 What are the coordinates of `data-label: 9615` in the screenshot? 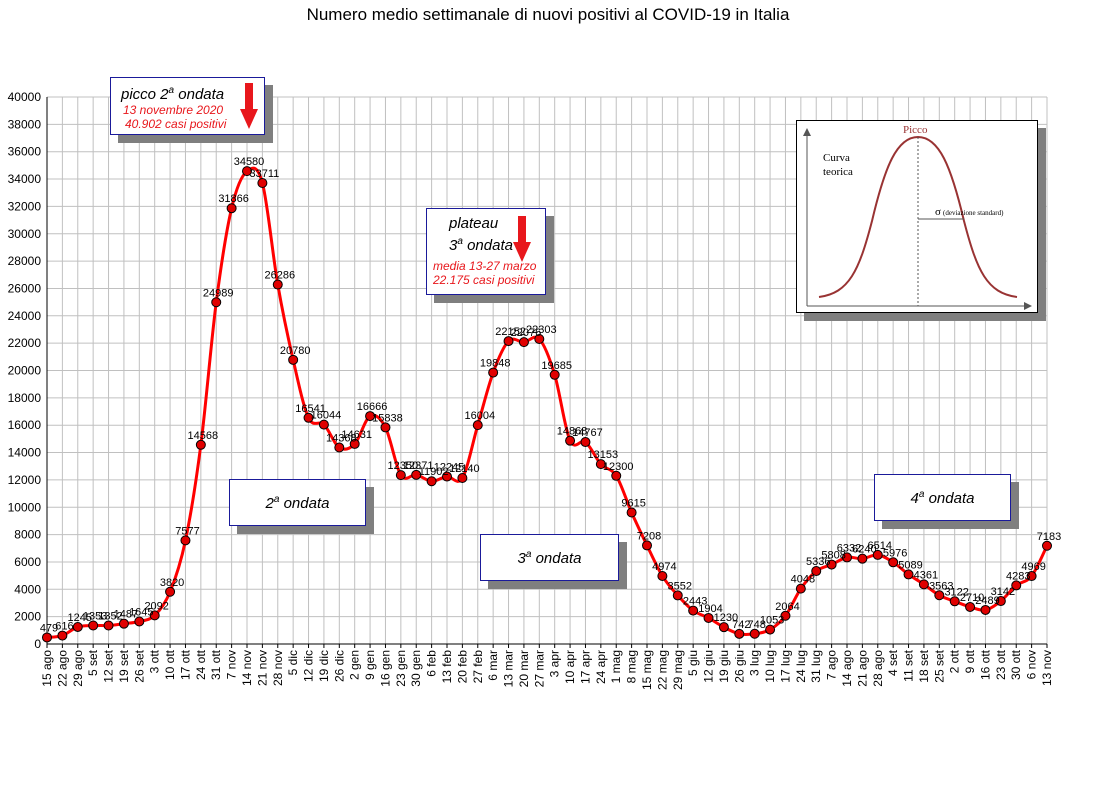 It's located at (633, 504).